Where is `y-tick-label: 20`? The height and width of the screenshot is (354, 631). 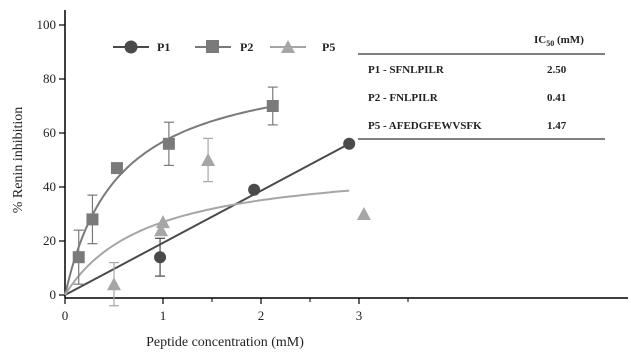
y-tick-label: 20 is located at coordinates (49, 240).